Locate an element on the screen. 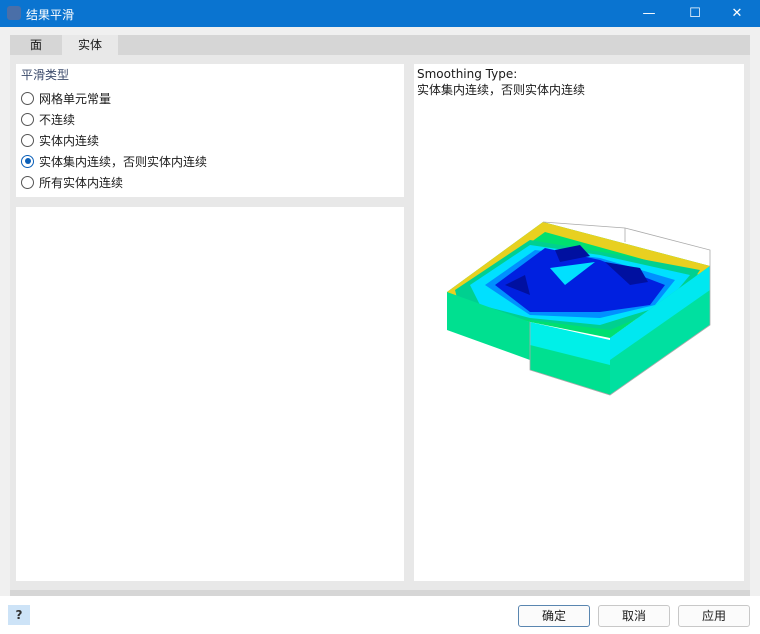  radio-label: 实体内连续 is located at coordinates (69, 140).